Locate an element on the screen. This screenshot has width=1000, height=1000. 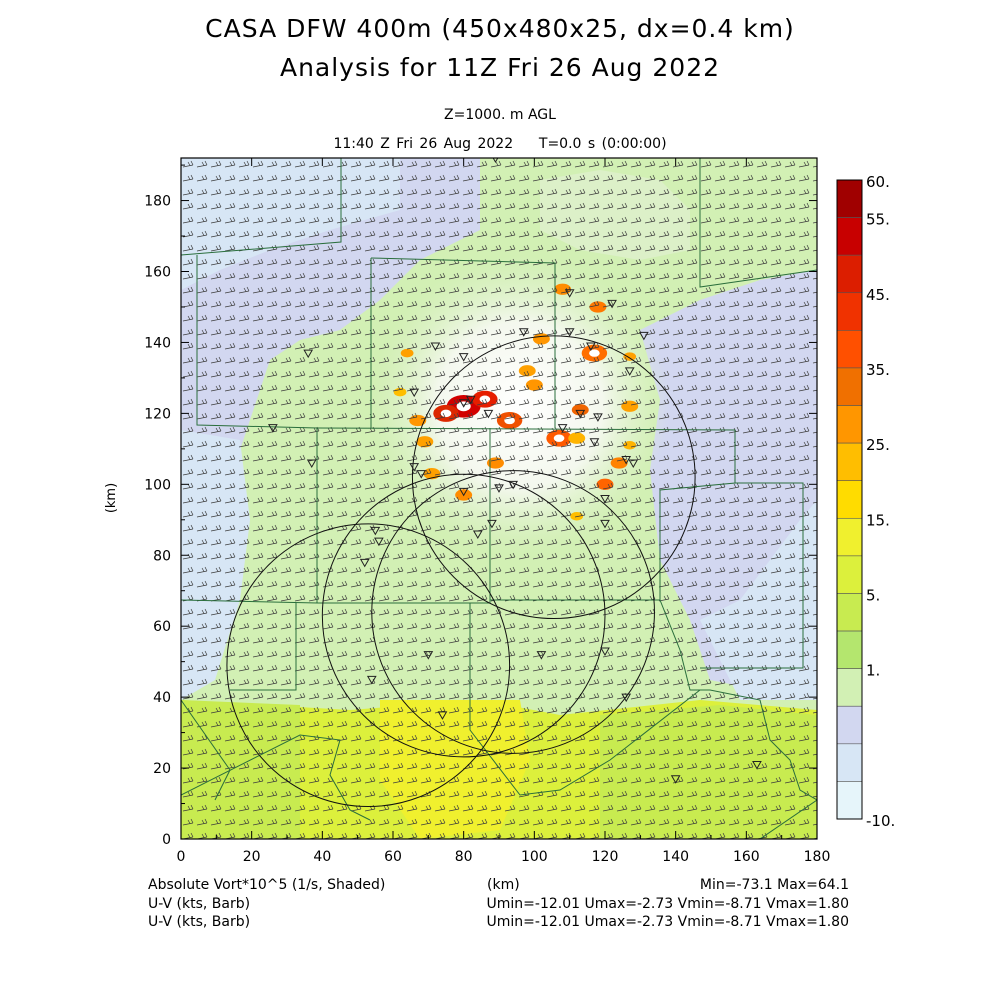
x-tick-label: 140 is located at coordinates (675, 857).